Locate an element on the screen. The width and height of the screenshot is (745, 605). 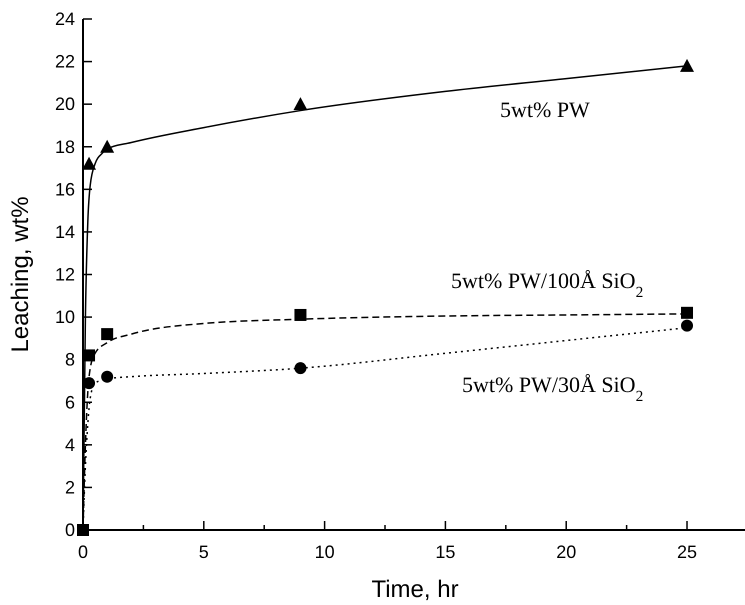
y-tick-label: 2 is located at coordinates (69, 487).